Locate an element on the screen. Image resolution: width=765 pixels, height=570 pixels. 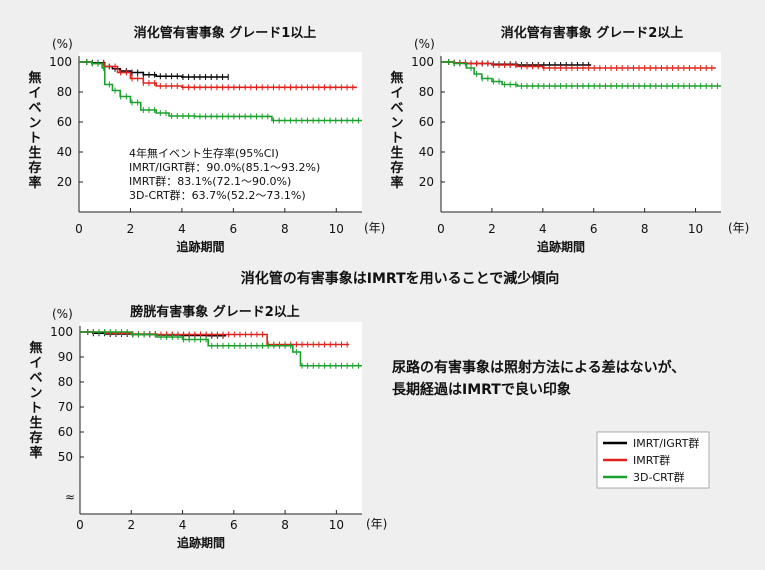
chart-title: 膀胱有害事象 グレード2以上 is located at coordinates (214, 312).